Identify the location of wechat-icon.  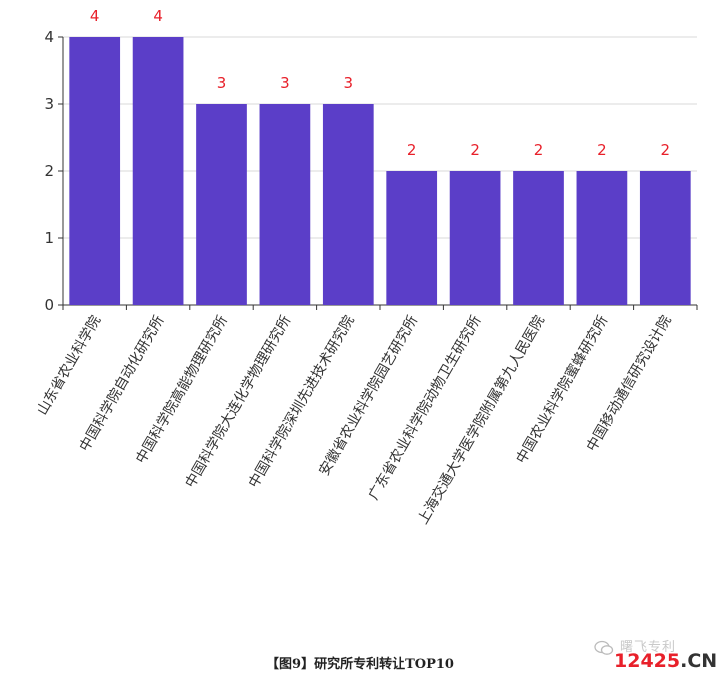
(604, 647).